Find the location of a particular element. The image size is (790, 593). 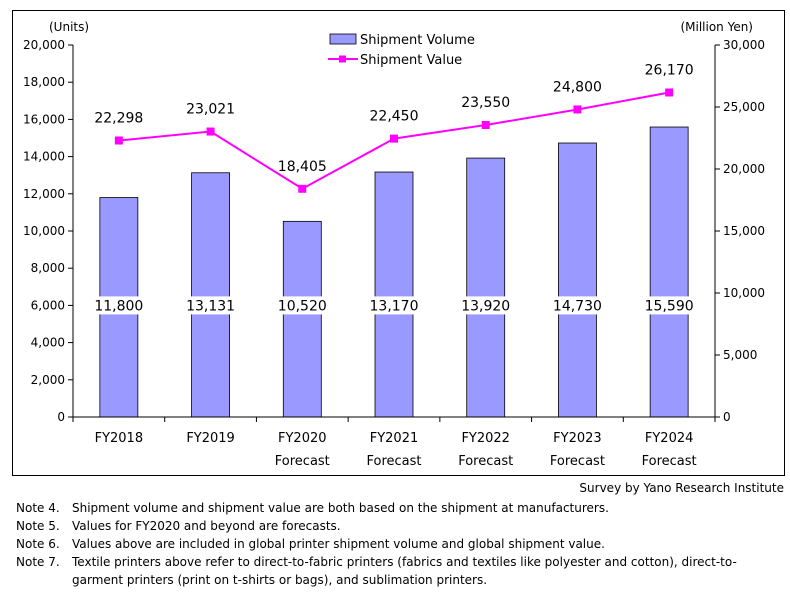

y-tick-label-left: 16,000 is located at coordinates (44, 119).